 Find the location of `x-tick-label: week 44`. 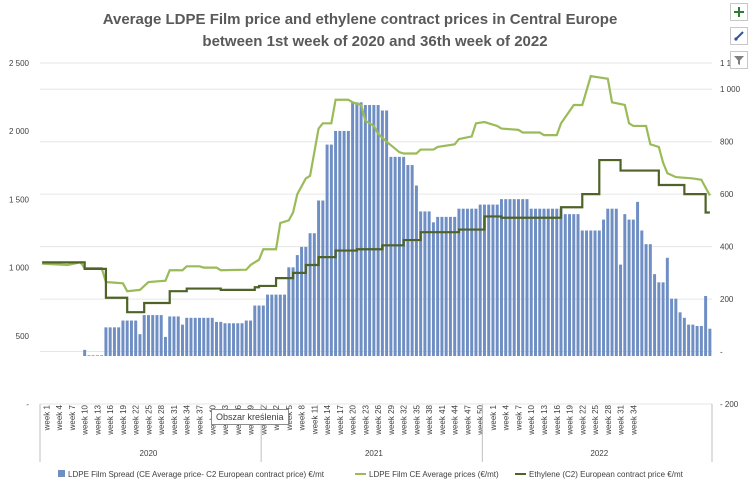

x-tick-label: week 44 is located at coordinates (455, 419).